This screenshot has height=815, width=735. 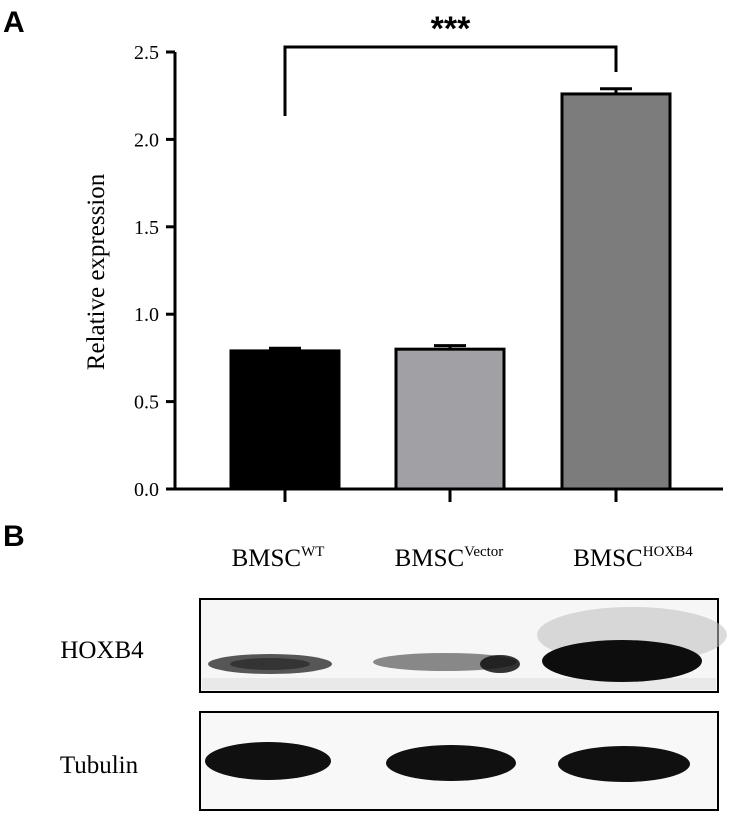 I want to click on band-tubulin-vector, so click(x=451, y=763).